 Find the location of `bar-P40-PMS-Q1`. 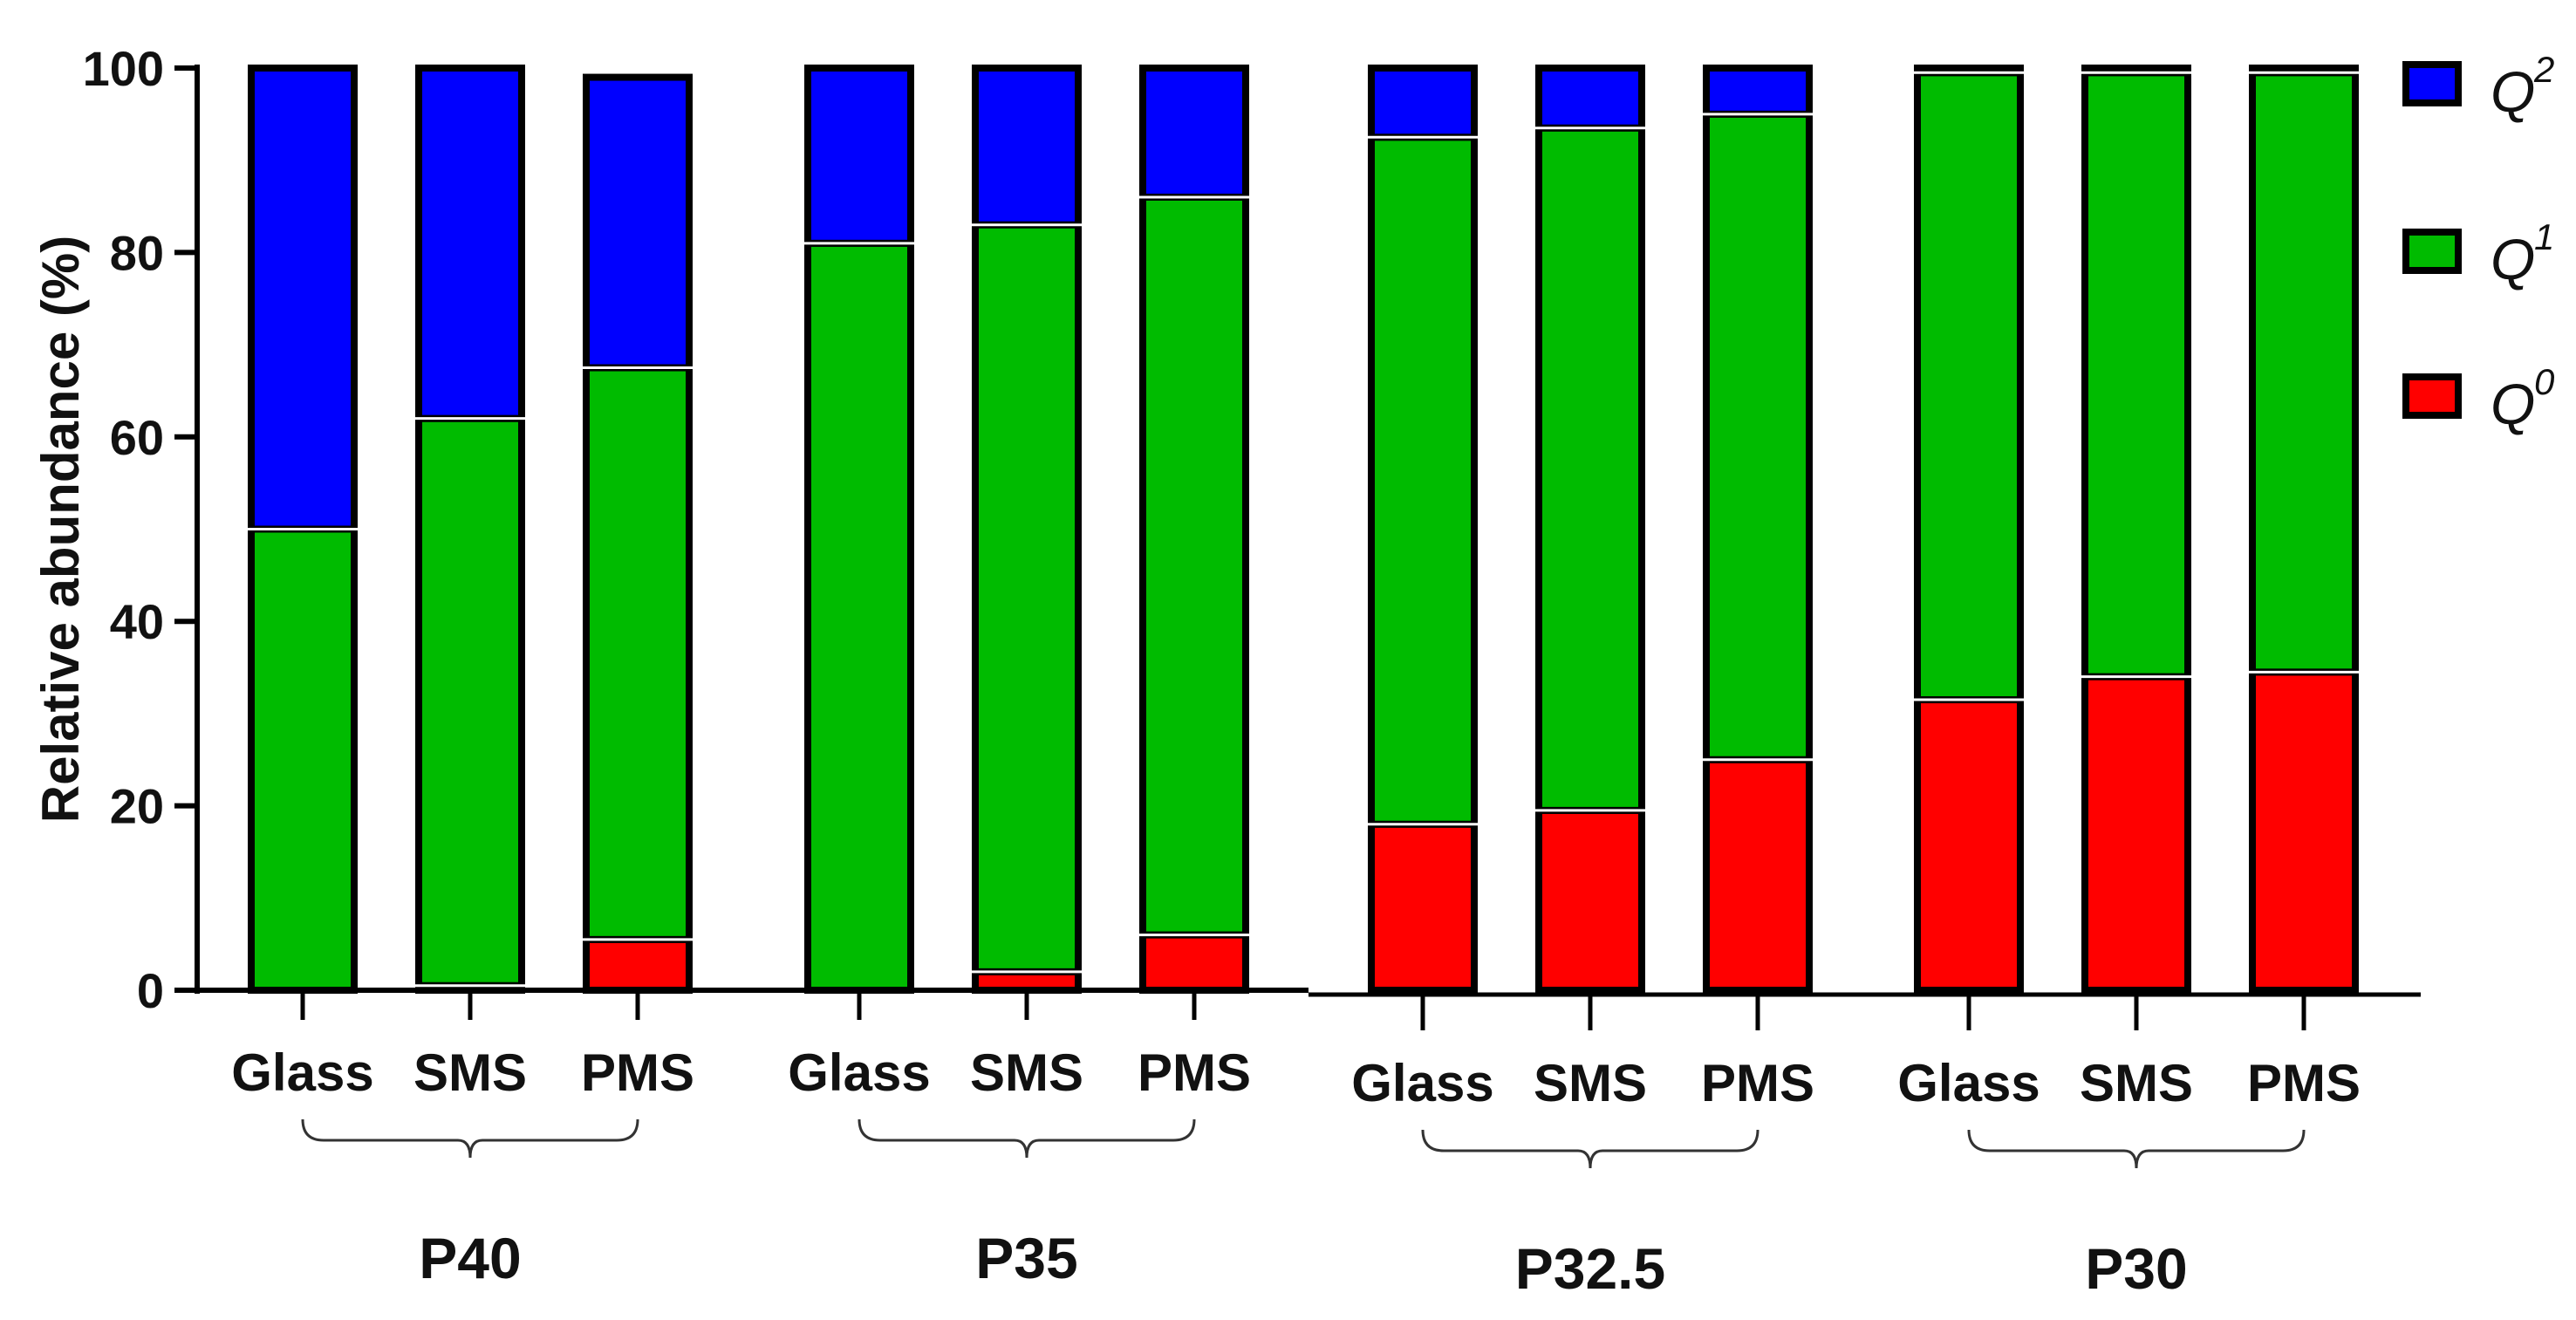

bar-P40-PMS-Q1 is located at coordinates (638, 653).